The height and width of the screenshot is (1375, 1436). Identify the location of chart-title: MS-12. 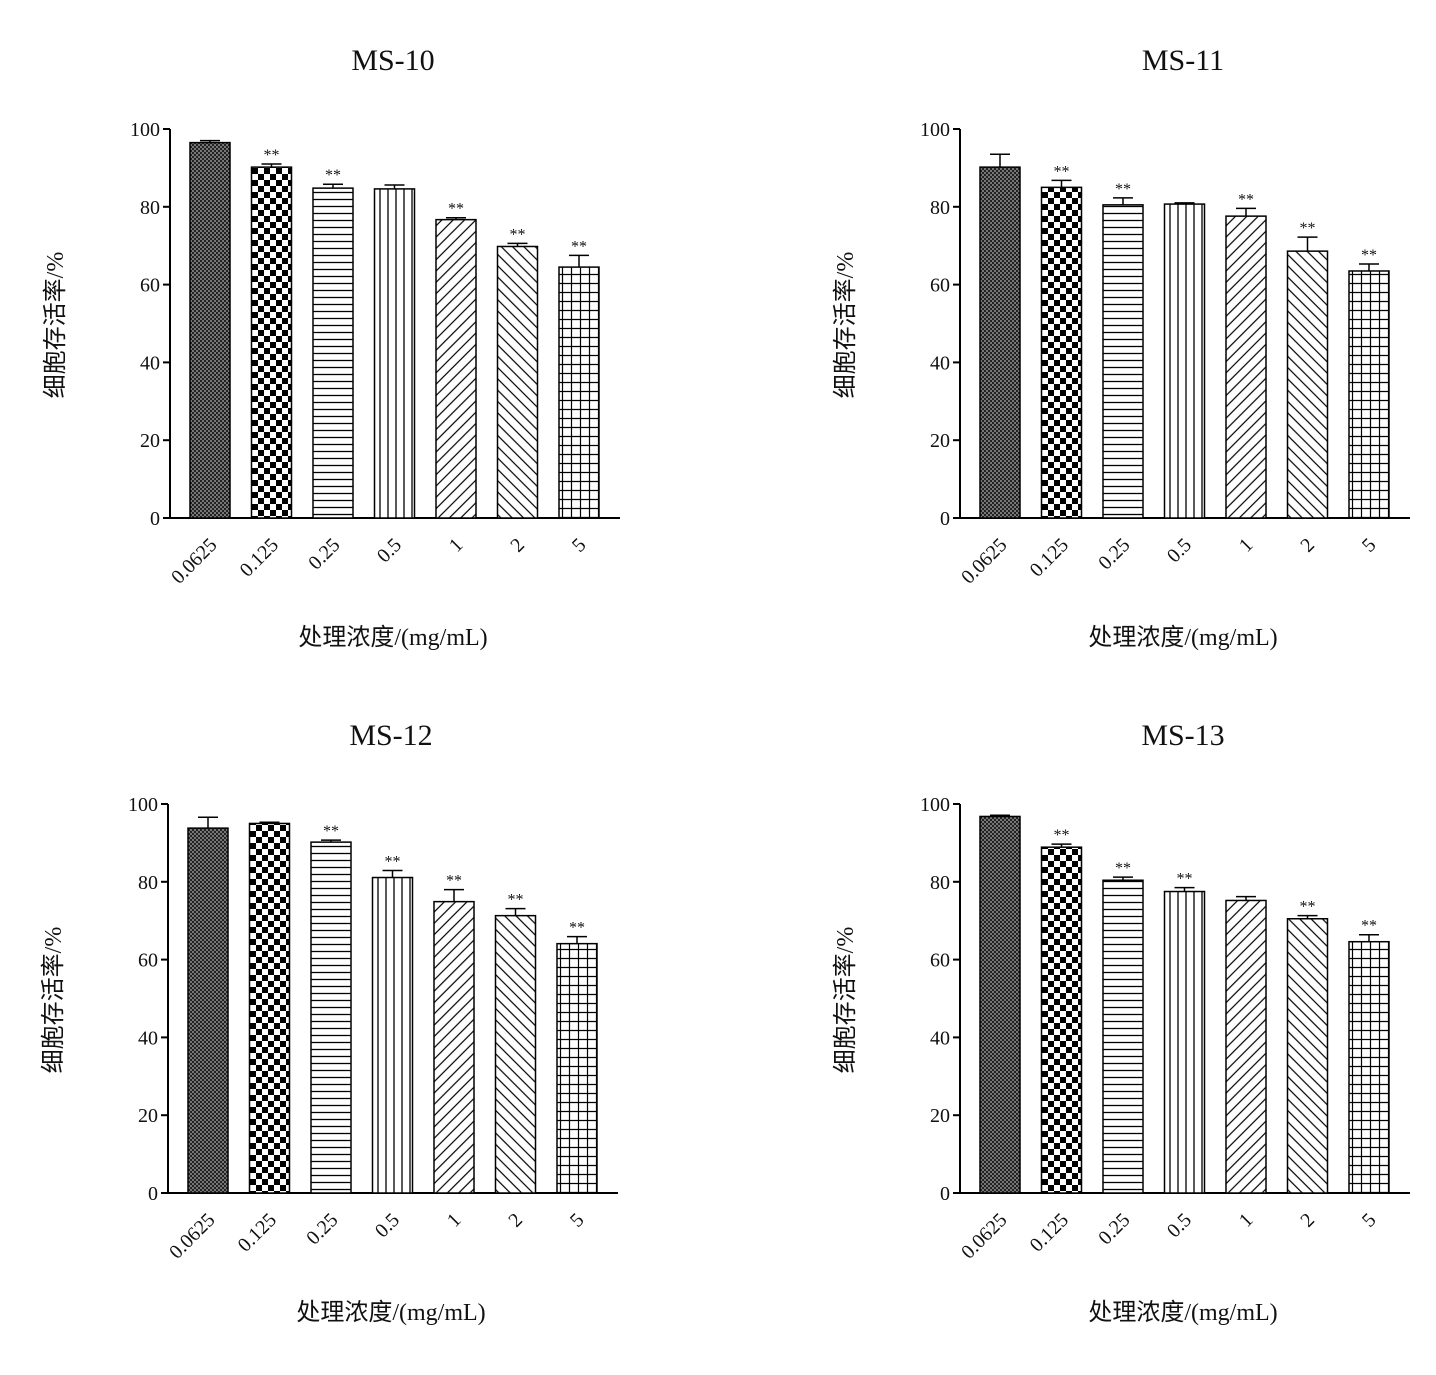
(390, 735).